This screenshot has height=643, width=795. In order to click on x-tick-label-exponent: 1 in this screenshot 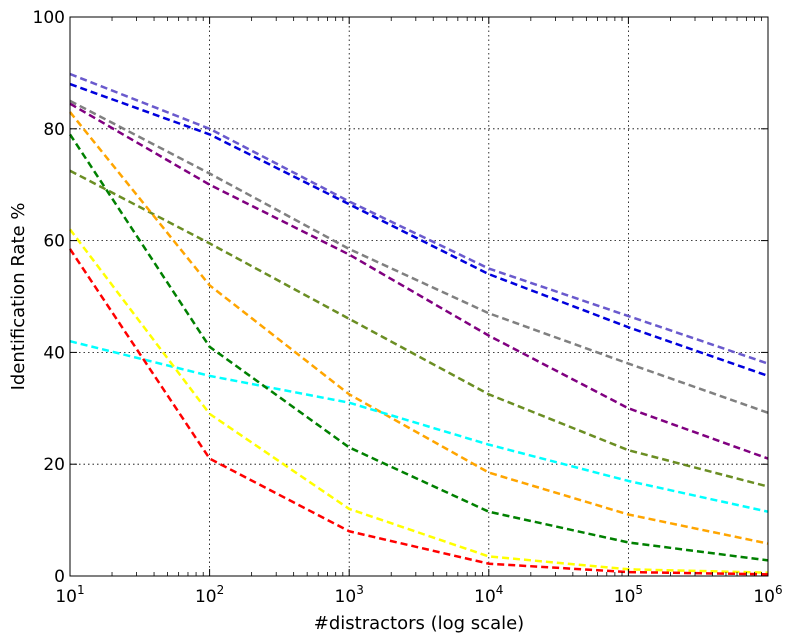, I will do `click(81, 590)`.